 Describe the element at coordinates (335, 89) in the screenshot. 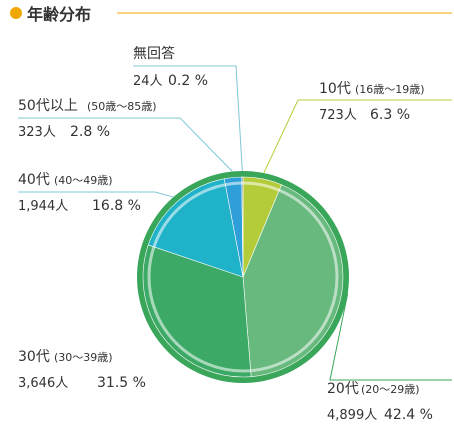

I see `label-10s-name: 10代` at that location.